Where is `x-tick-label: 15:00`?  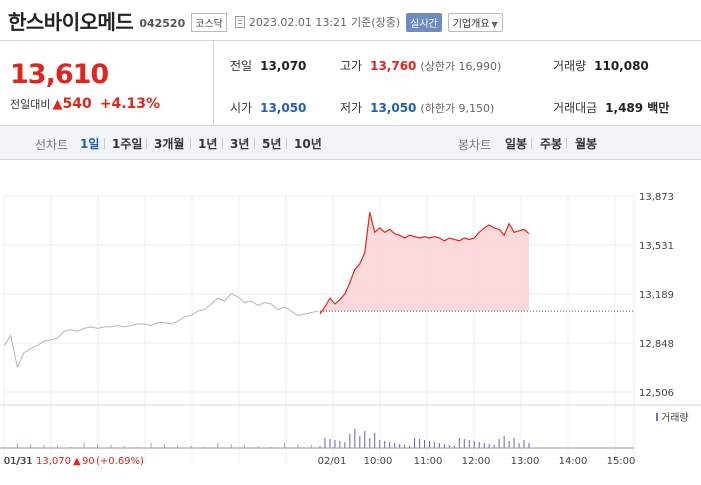
x-tick-label: 15:00 is located at coordinates (621, 461).